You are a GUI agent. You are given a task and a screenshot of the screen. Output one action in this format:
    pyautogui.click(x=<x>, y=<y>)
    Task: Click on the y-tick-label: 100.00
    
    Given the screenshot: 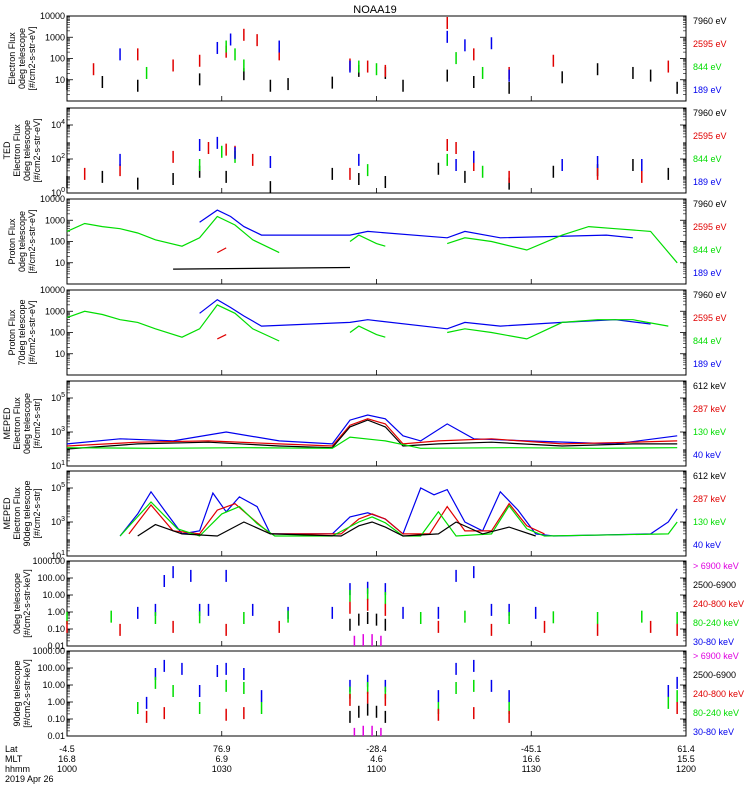 What is the action you would take?
    pyautogui.click(x=51, y=668)
    